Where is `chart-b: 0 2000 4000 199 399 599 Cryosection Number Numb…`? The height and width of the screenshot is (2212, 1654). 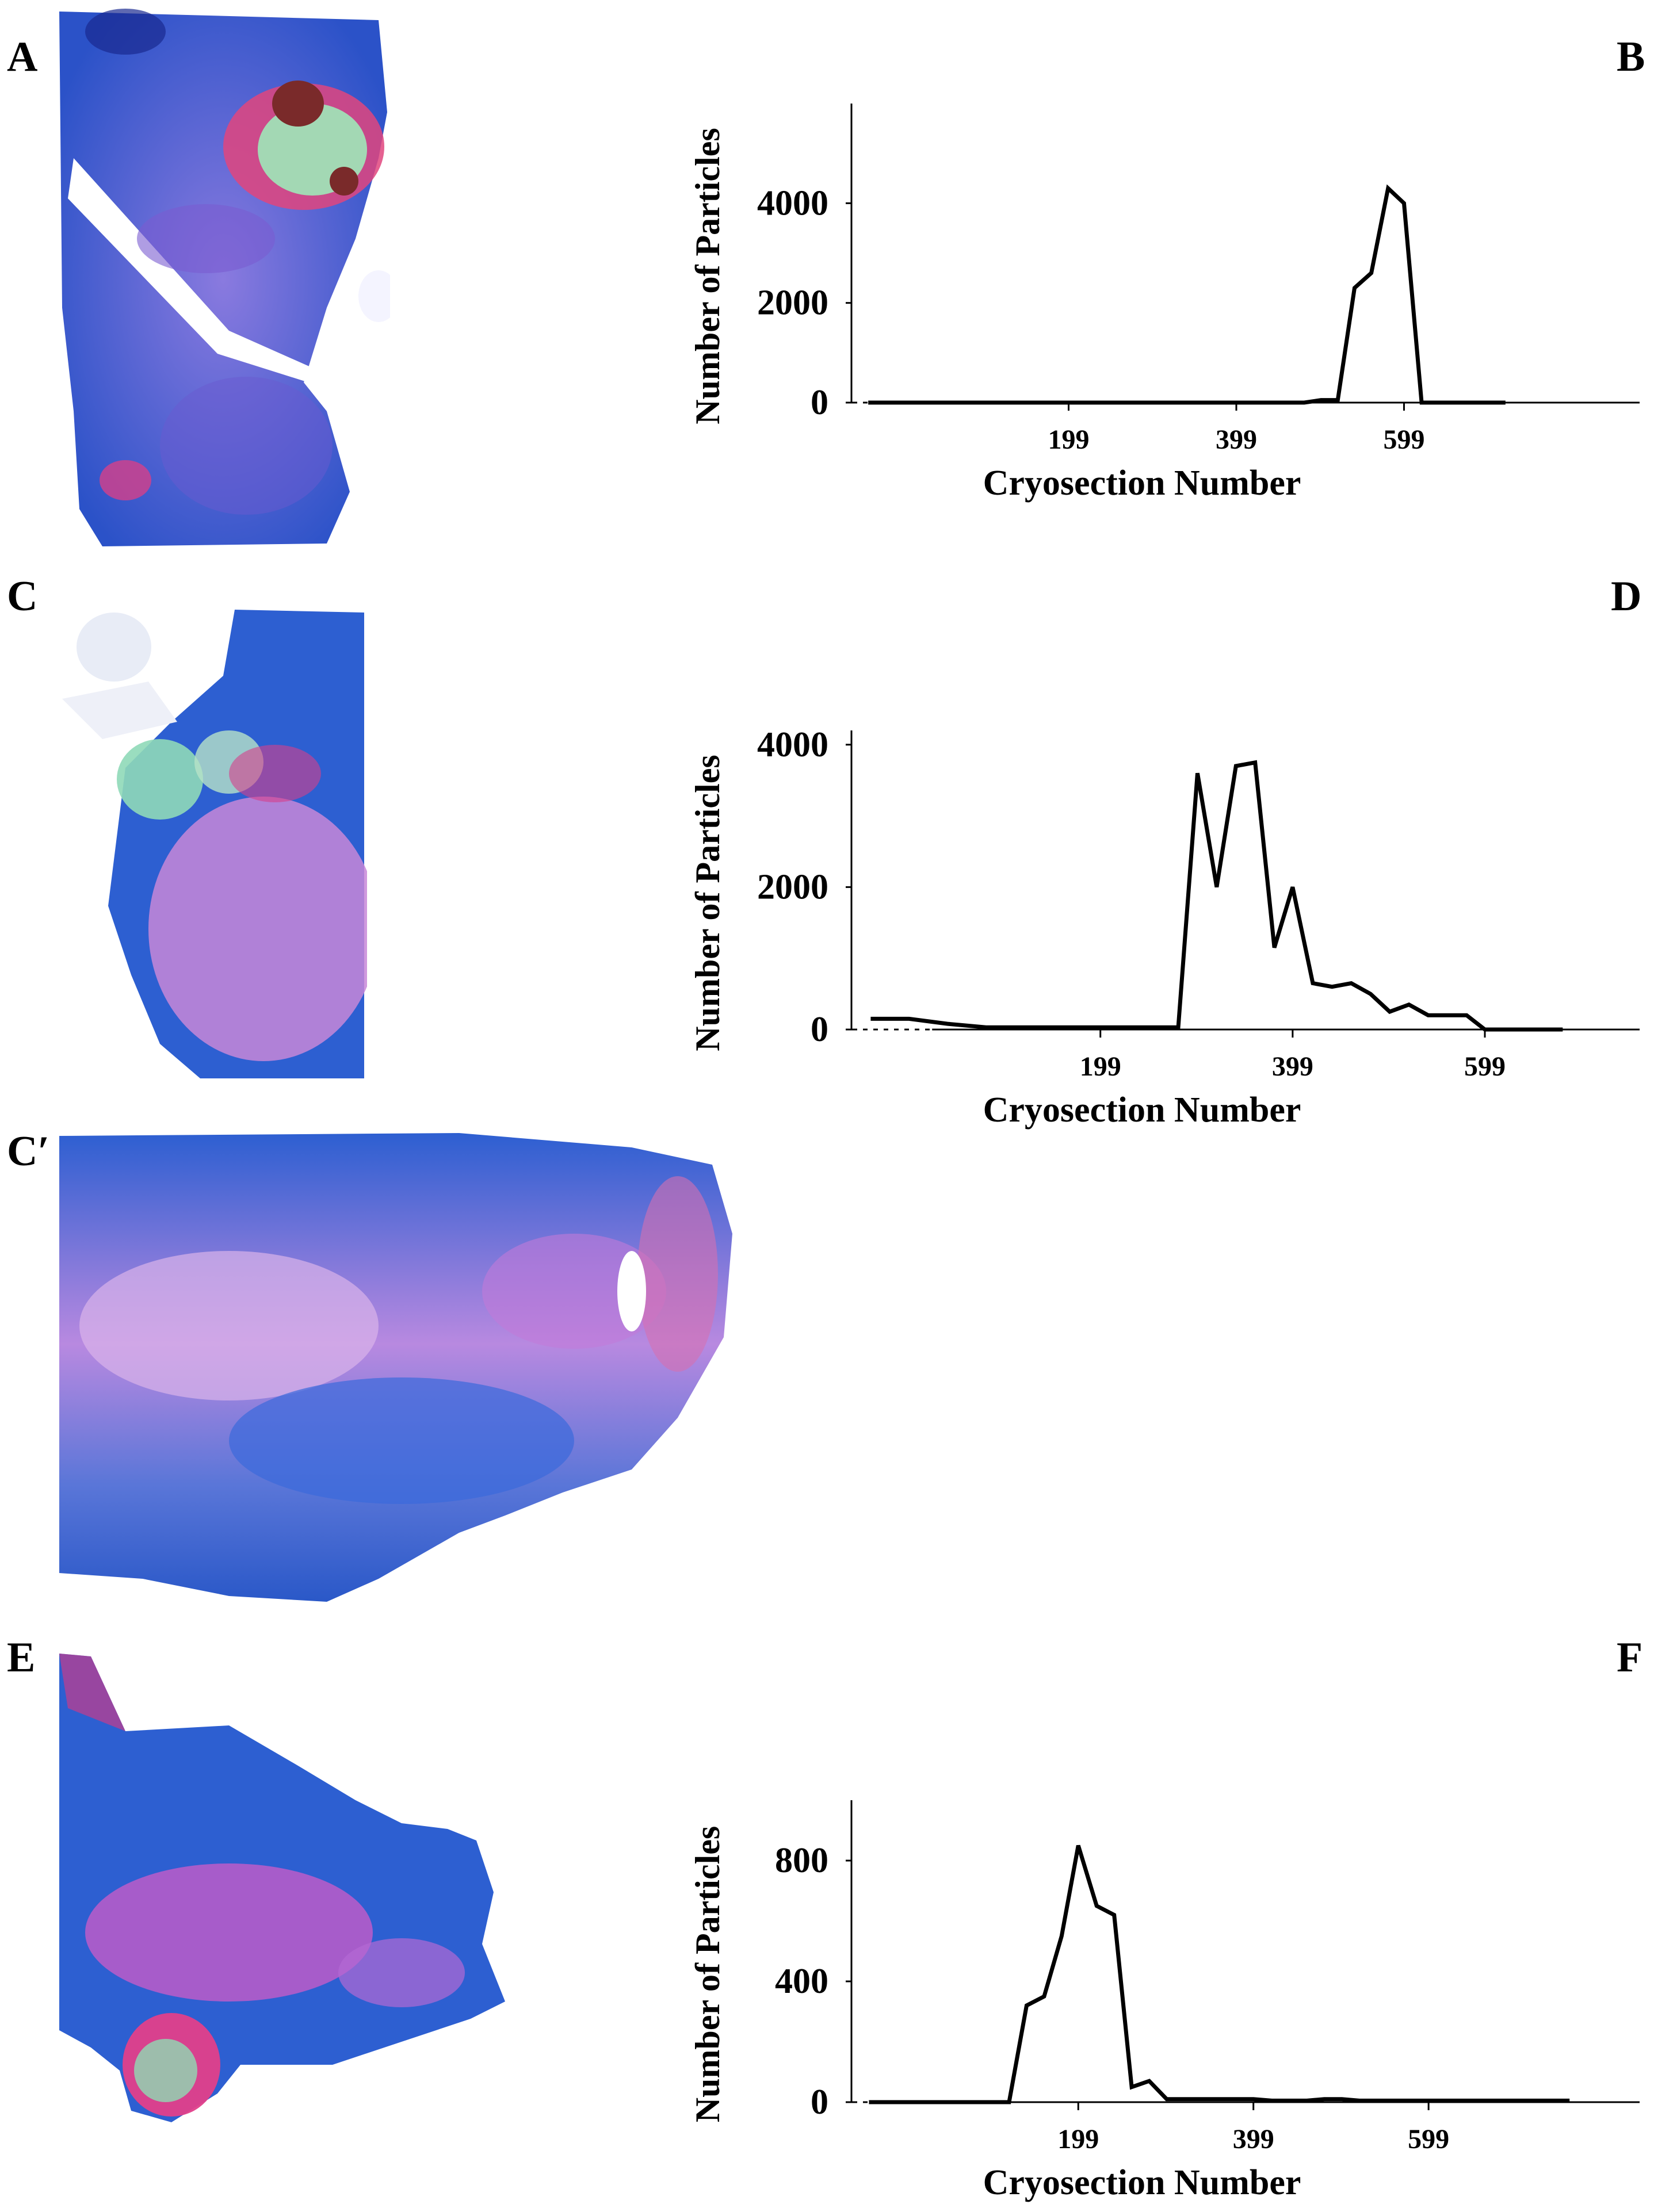 chart-b: 0 2000 4000 199 399 599 Cryosection Number Numb… is located at coordinates (1156, 293).